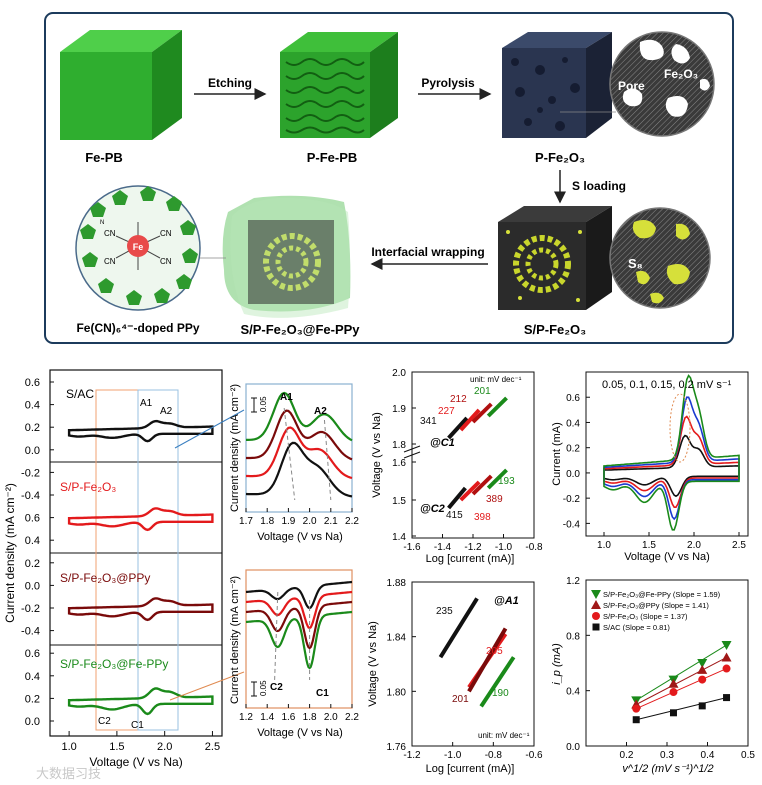 The image size is (762, 785). Describe the element at coordinates (121, 85) in the screenshot. I see `fe-pb-cube` at that location.